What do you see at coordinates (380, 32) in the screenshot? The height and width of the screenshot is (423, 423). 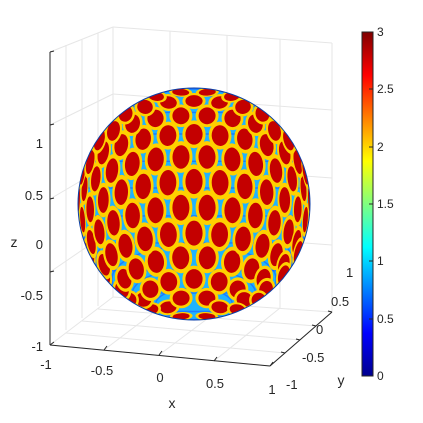 I see `colorbar-tick-label: 3` at bounding box center [380, 32].